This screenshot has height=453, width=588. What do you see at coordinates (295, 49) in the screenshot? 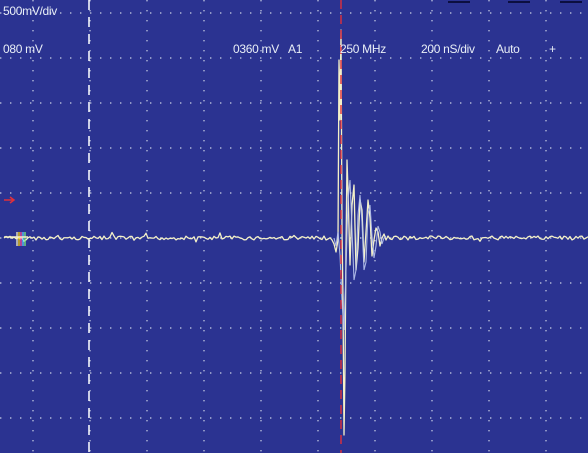
I see `trigger-channel-readout: A1` at bounding box center [295, 49].